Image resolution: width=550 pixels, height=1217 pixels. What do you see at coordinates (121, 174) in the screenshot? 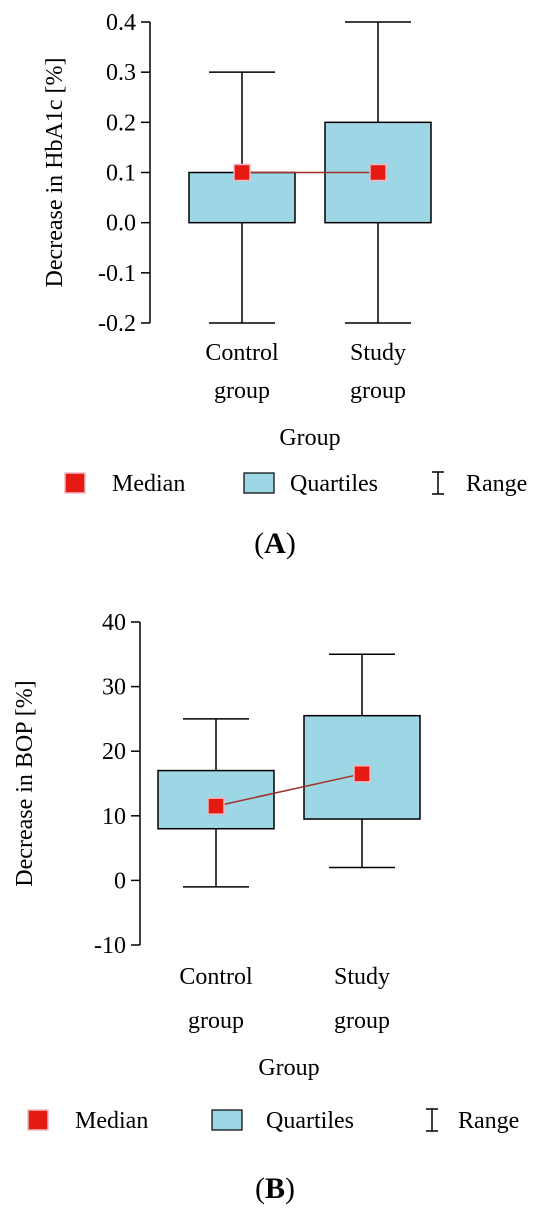
I see `y-tick-label: 0.1` at bounding box center [121, 174].